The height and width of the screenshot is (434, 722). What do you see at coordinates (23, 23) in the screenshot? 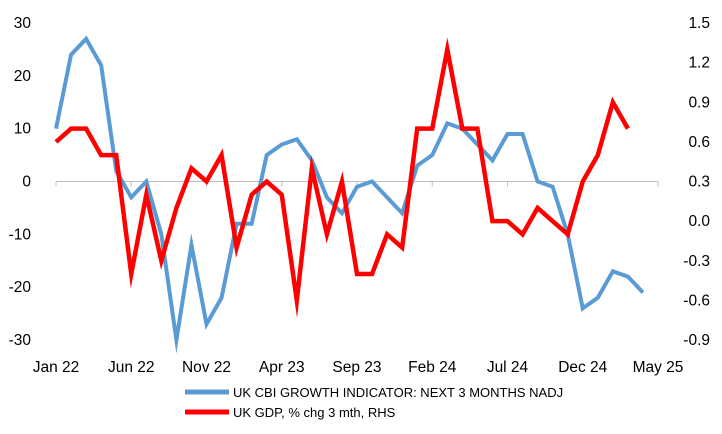
I see `left-tick-label: 30` at bounding box center [23, 23].